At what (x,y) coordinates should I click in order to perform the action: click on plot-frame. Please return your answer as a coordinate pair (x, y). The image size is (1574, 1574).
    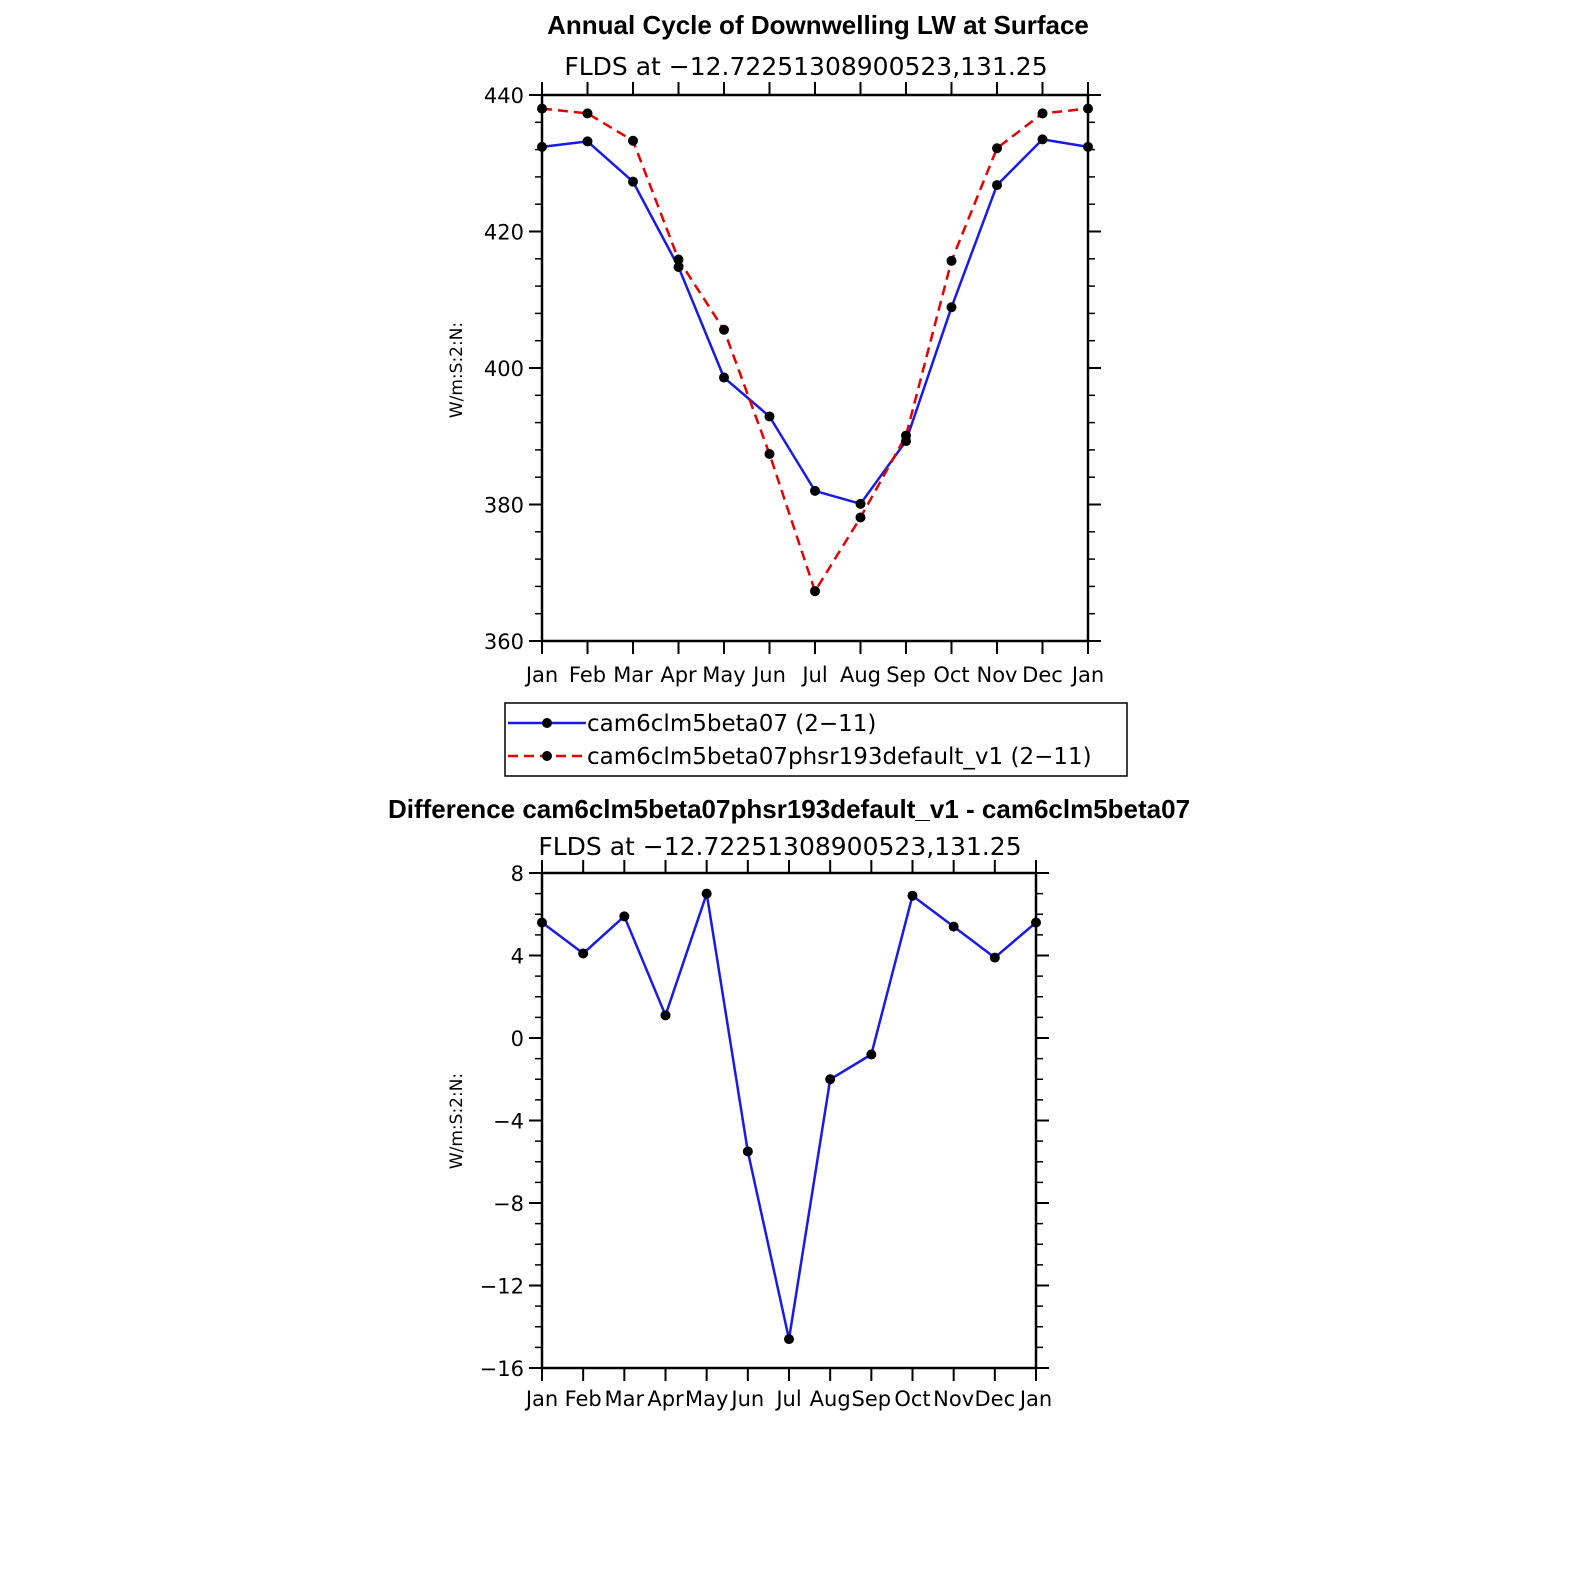
    Looking at the image, I should click on (789, 1120).